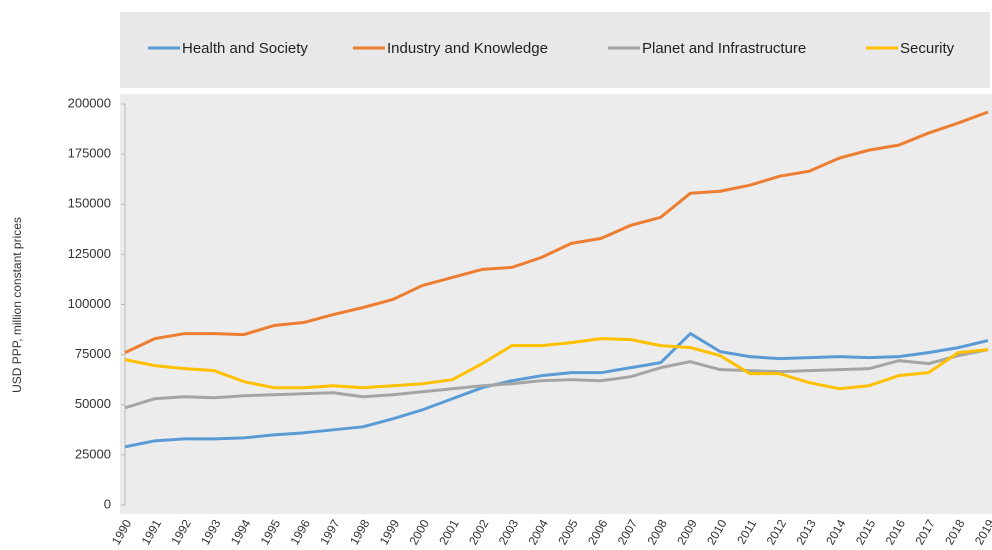 Image resolution: width=992 pixels, height=550 pixels. I want to click on x-tick-label: 2014, so click(836, 532).